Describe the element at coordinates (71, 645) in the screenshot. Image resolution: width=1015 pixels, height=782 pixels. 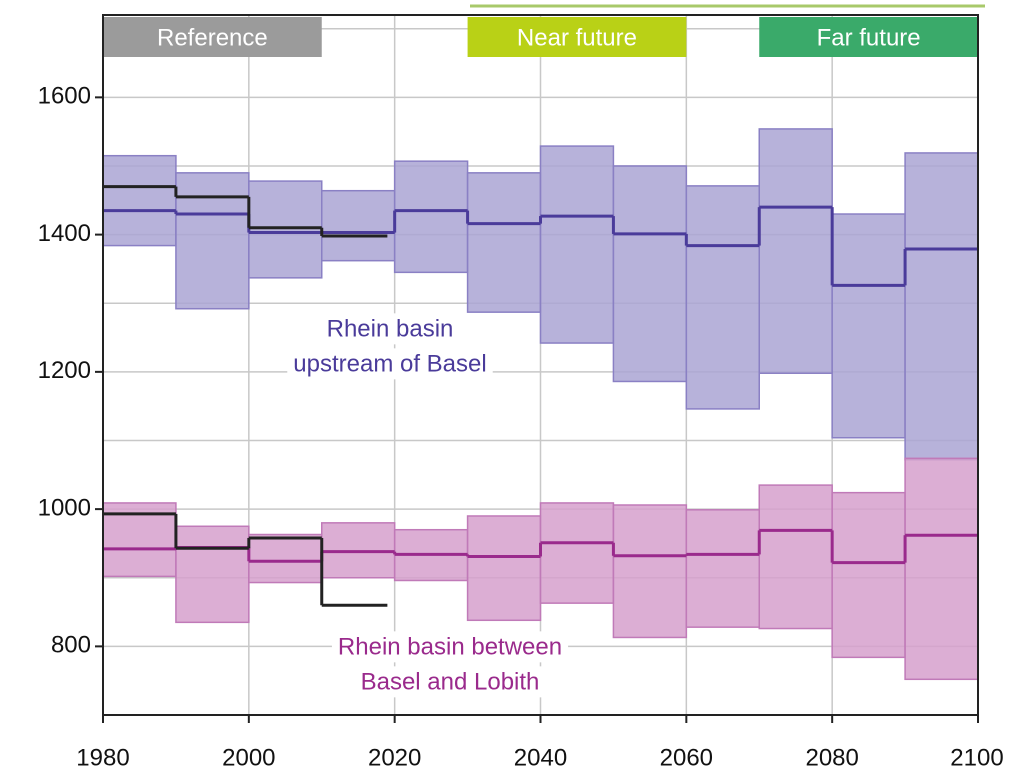
I see `y-tick-label: 800` at that location.